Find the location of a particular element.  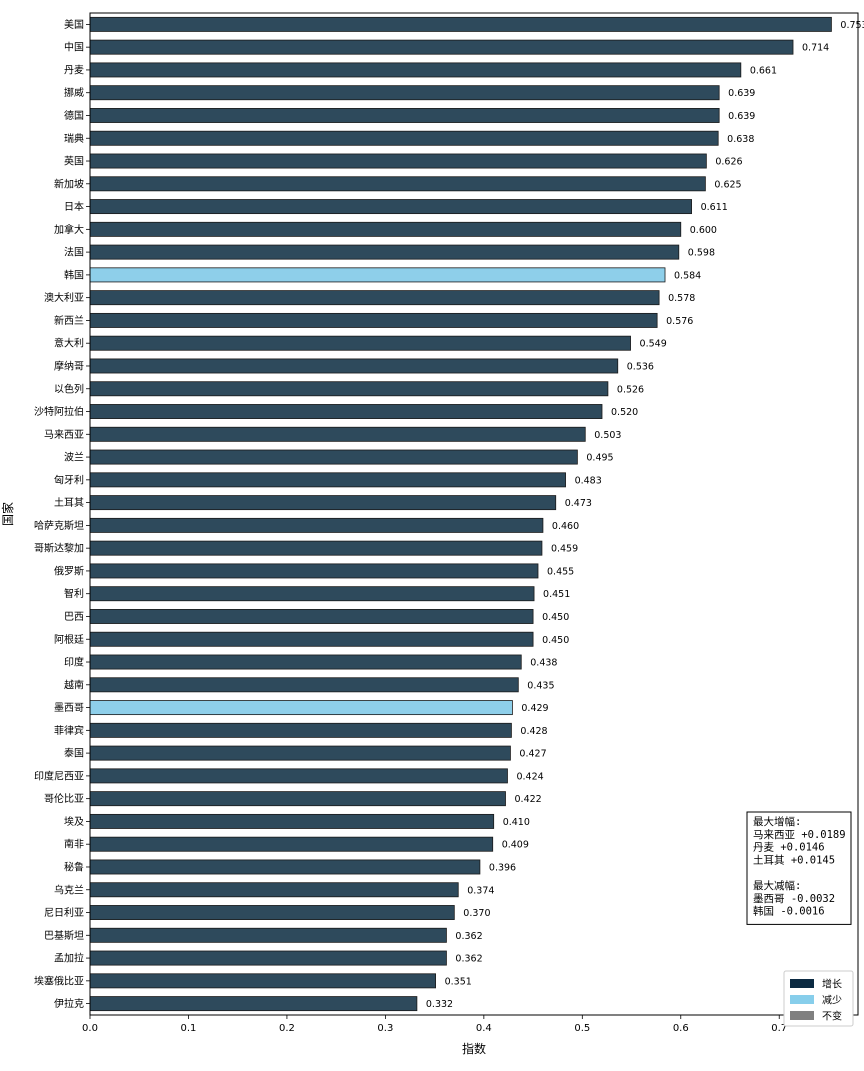

category-label: 德国 is located at coordinates (74, 115).